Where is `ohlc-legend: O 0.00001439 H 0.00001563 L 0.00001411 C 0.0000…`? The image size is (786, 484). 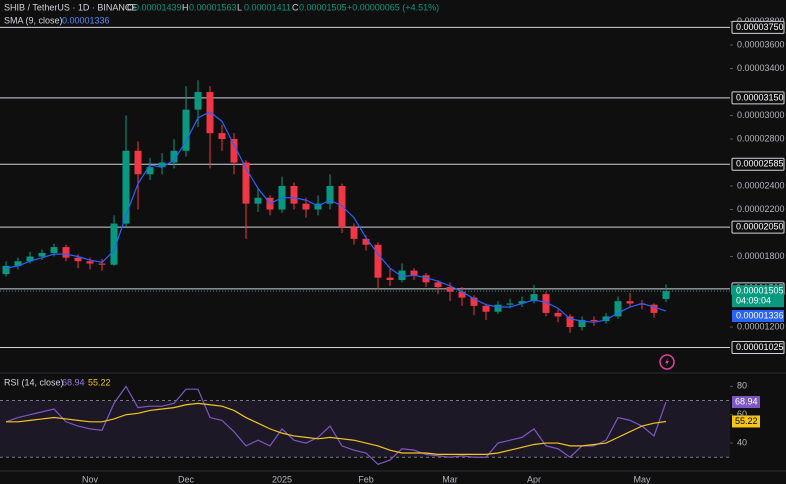 ohlc-legend: O 0.00001439 H 0.00001563 L 0.00001411 C 0.0000… is located at coordinates (283, 7).